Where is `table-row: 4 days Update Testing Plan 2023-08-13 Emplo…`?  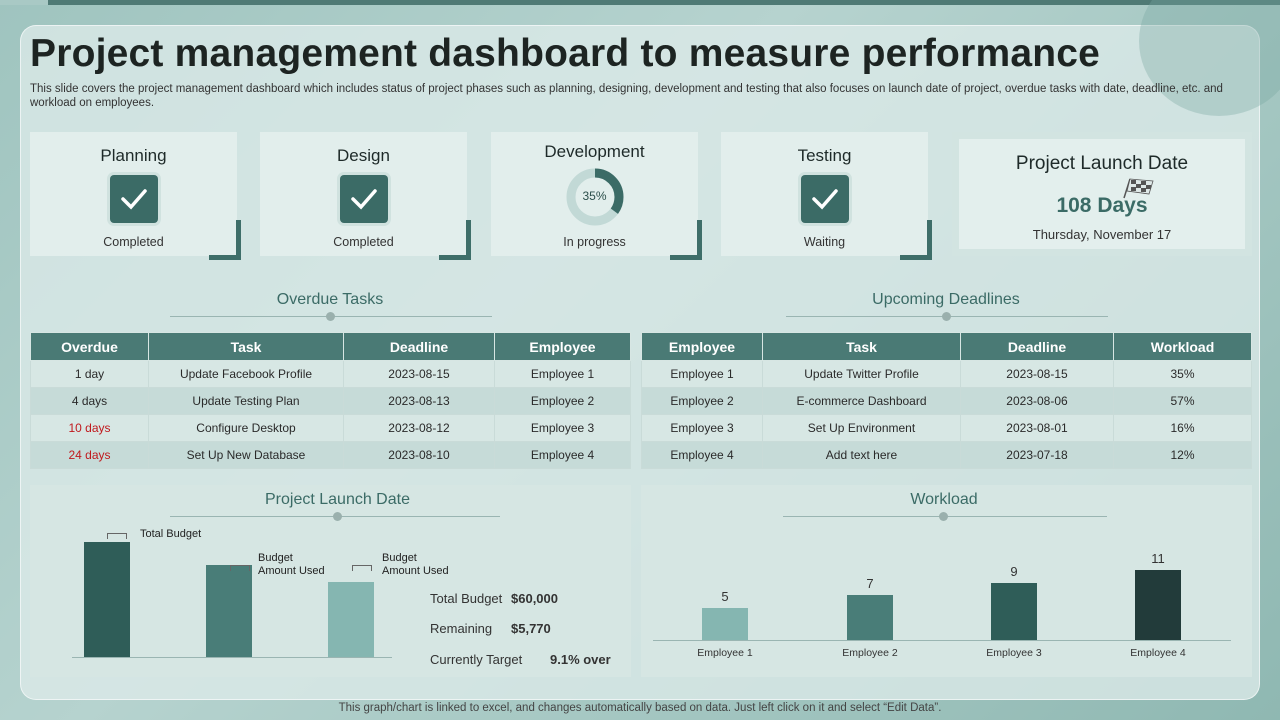 table-row: 4 days Update Testing Plan 2023-08-13 Emplo… is located at coordinates (330, 401).